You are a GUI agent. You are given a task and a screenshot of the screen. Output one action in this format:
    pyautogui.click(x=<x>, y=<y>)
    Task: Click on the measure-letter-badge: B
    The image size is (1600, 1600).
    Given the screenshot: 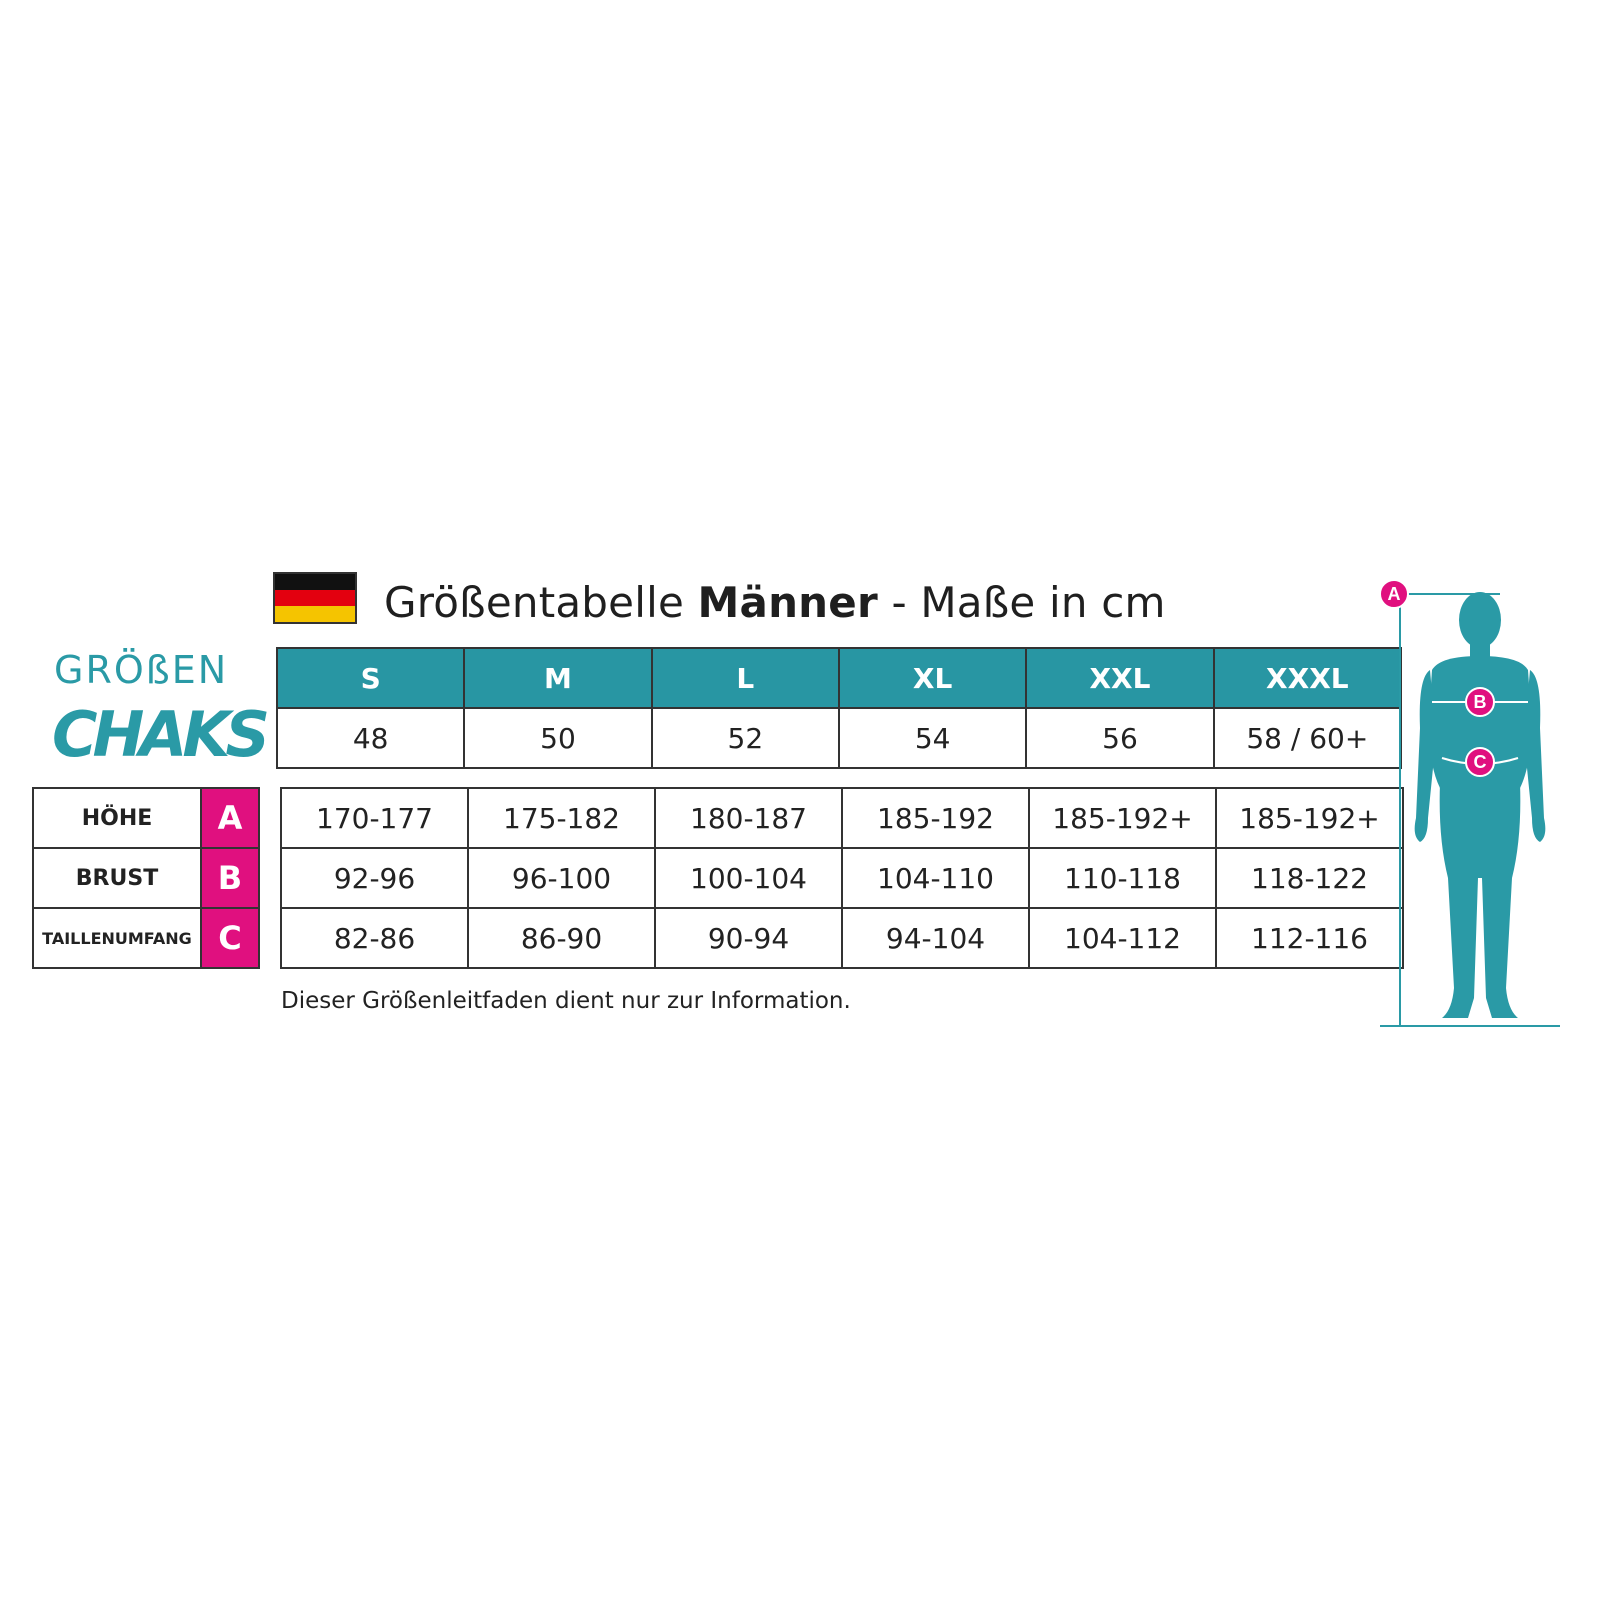 What is the action you would take?
    pyautogui.click(x=230, y=878)
    